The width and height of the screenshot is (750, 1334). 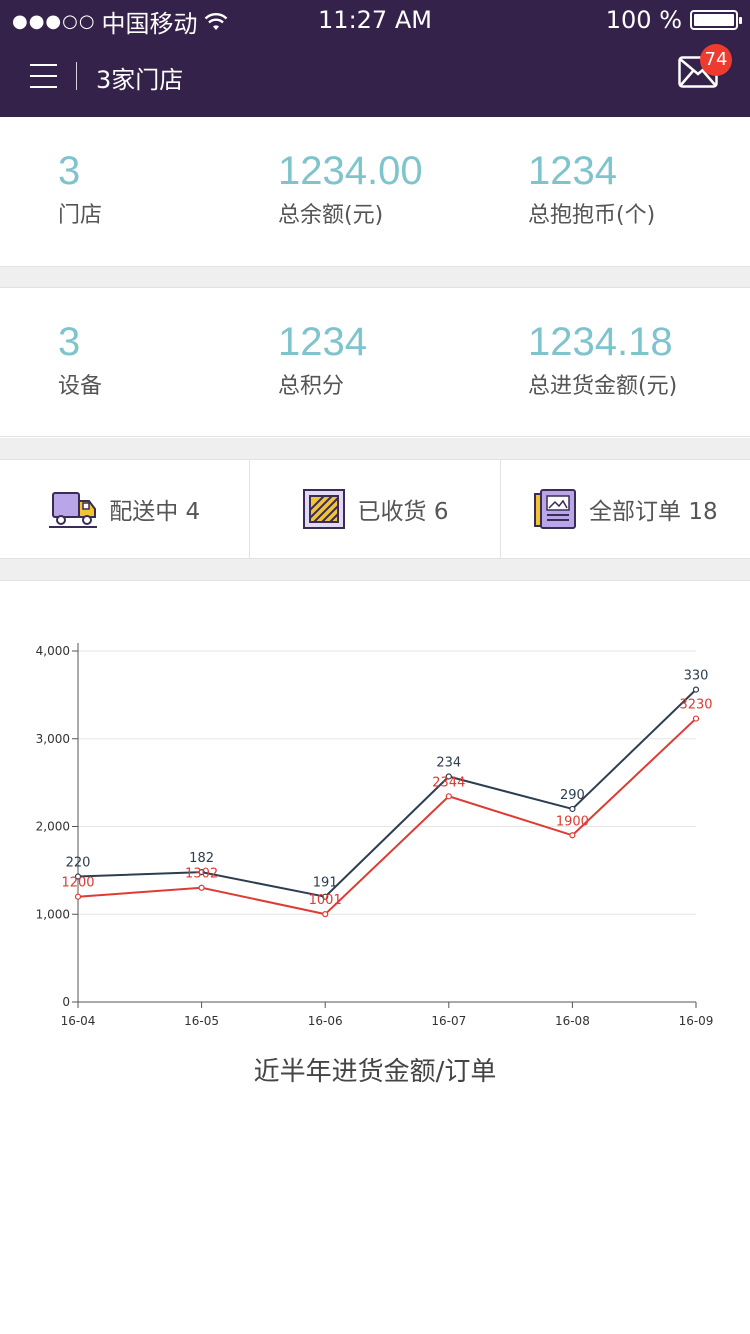 What do you see at coordinates (311, 386) in the screenshot?
I see `stat-label: 总积分` at bounding box center [311, 386].